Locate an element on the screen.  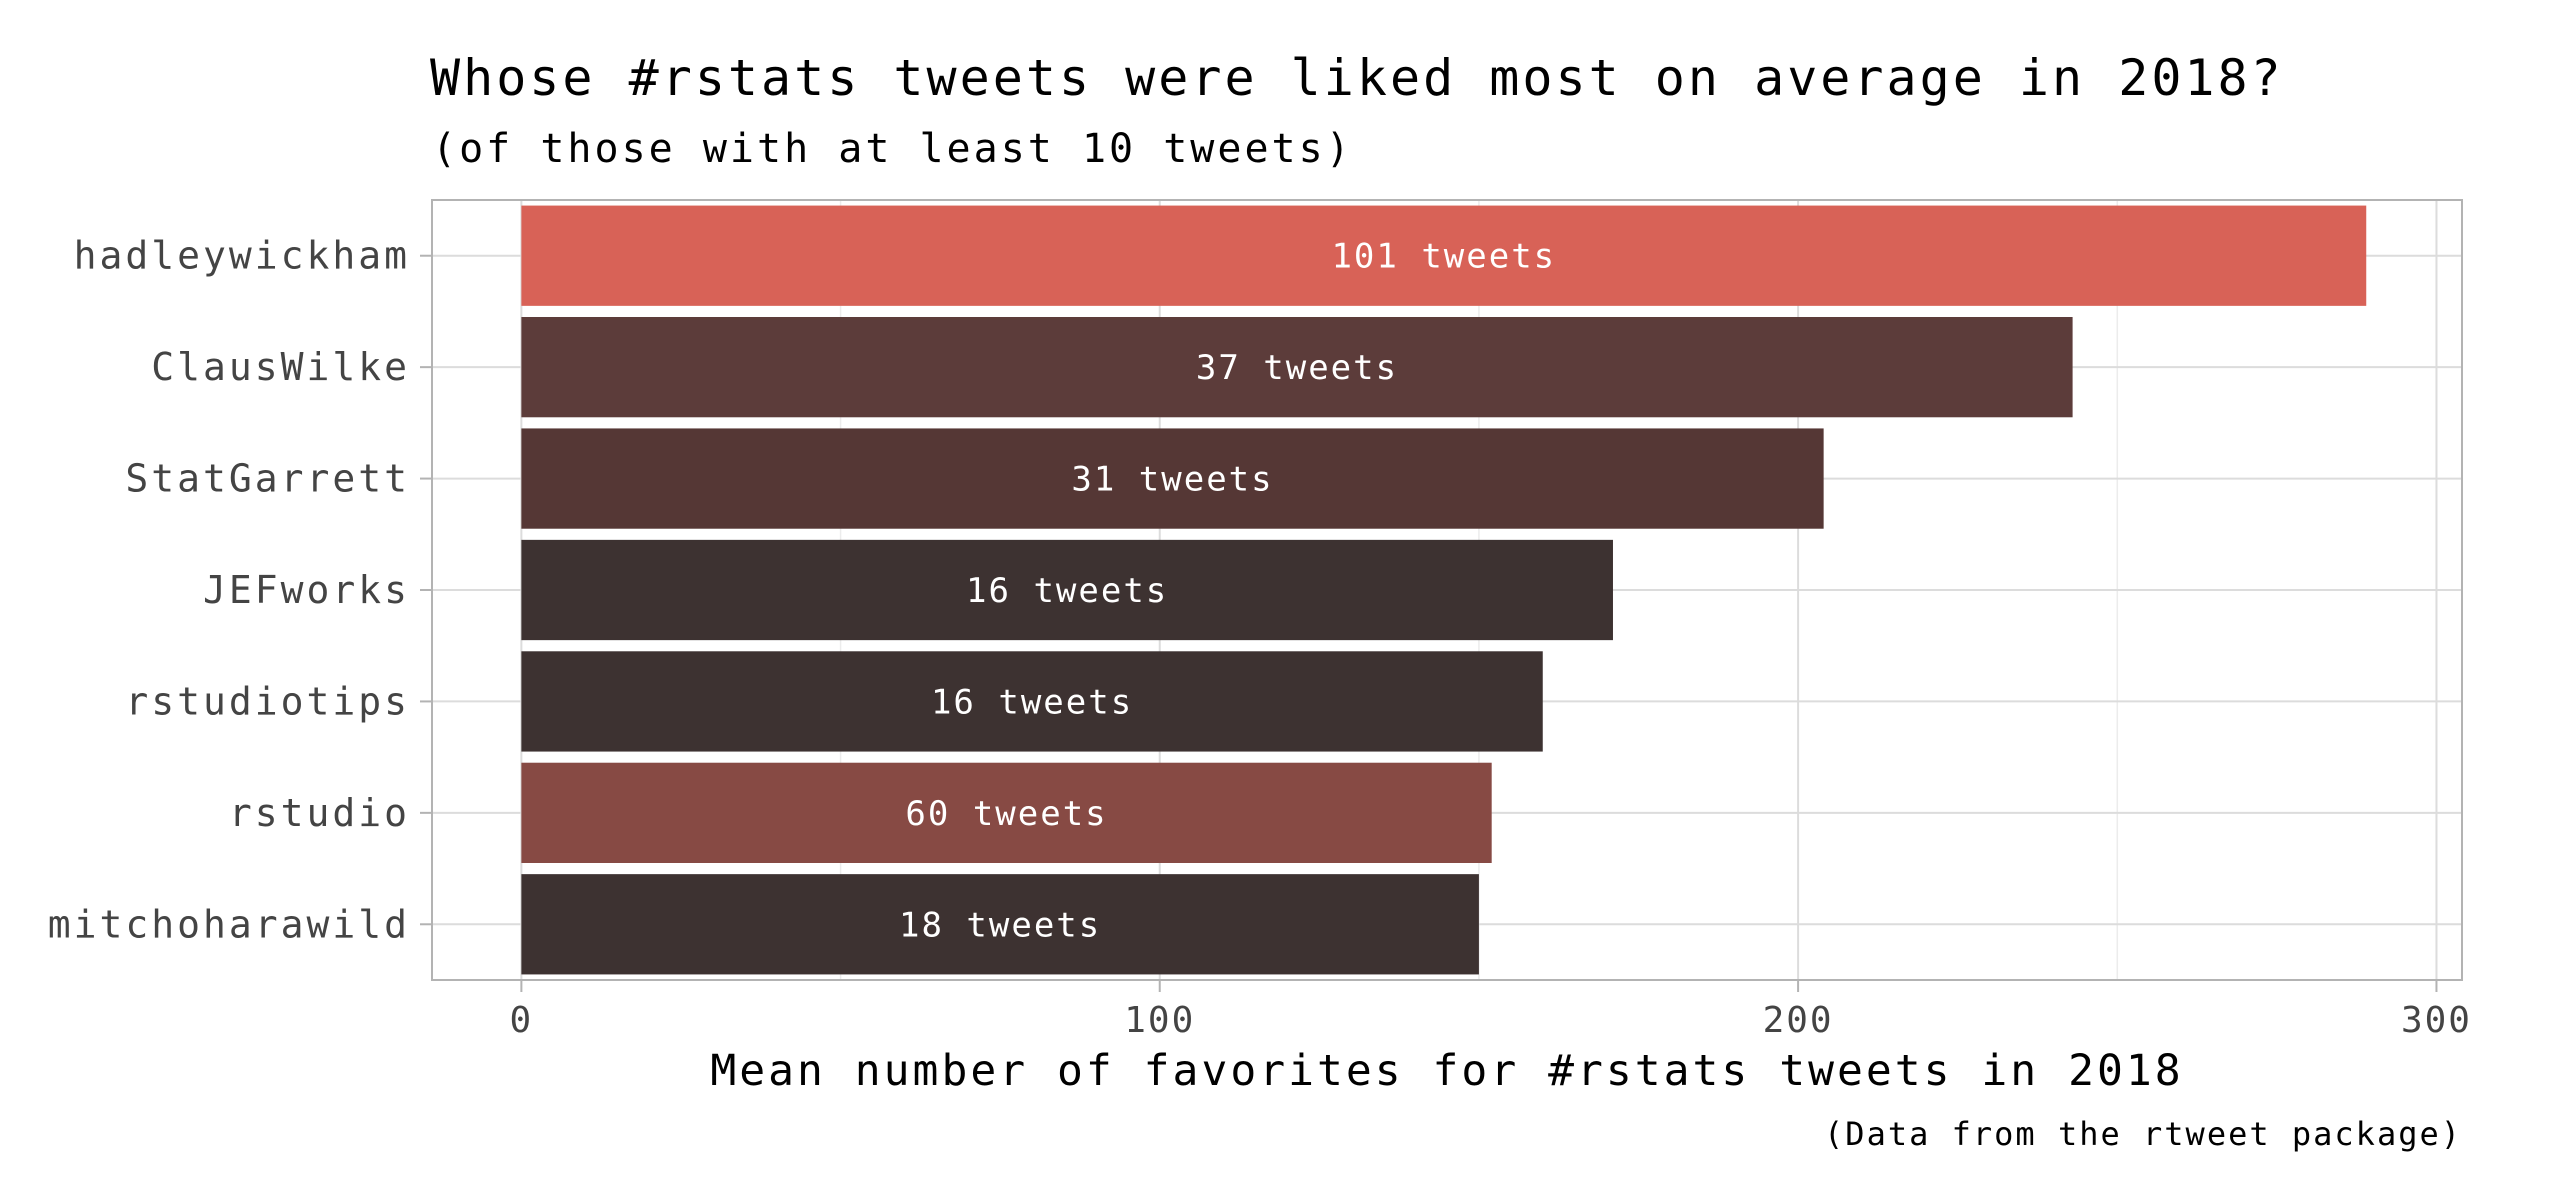
y-tick-label-ClausWilke: ClausWilke is located at coordinates (280, 367).